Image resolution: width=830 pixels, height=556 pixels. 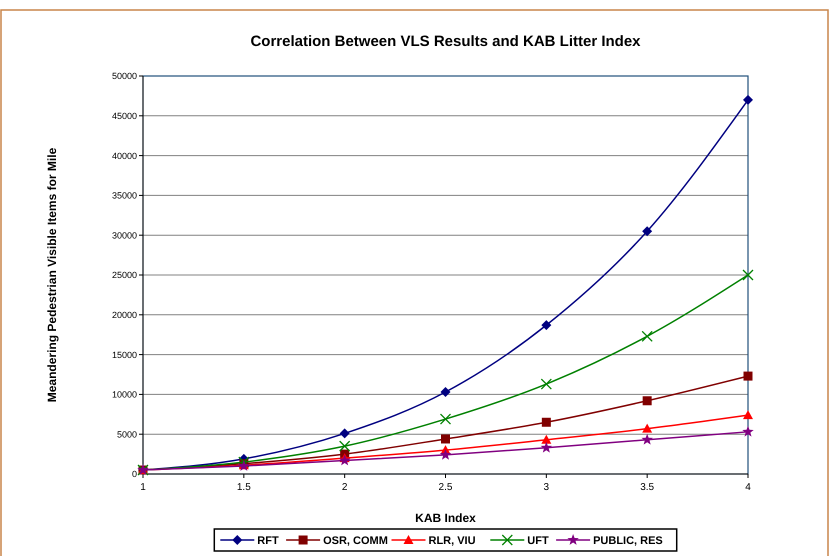 What do you see at coordinates (647, 487) in the screenshot?
I see `x-tick-label: 3.5` at bounding box center [647, 487].